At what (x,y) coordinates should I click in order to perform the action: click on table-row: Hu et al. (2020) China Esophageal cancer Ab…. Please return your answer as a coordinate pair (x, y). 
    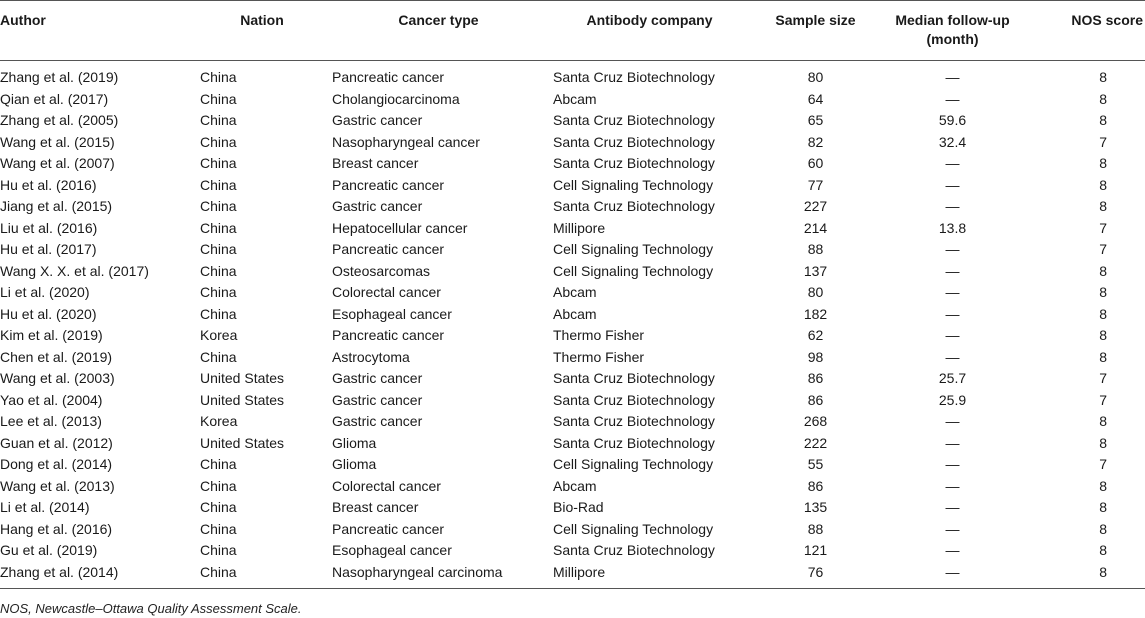
    Looking at the image, I should click on (572, 315).